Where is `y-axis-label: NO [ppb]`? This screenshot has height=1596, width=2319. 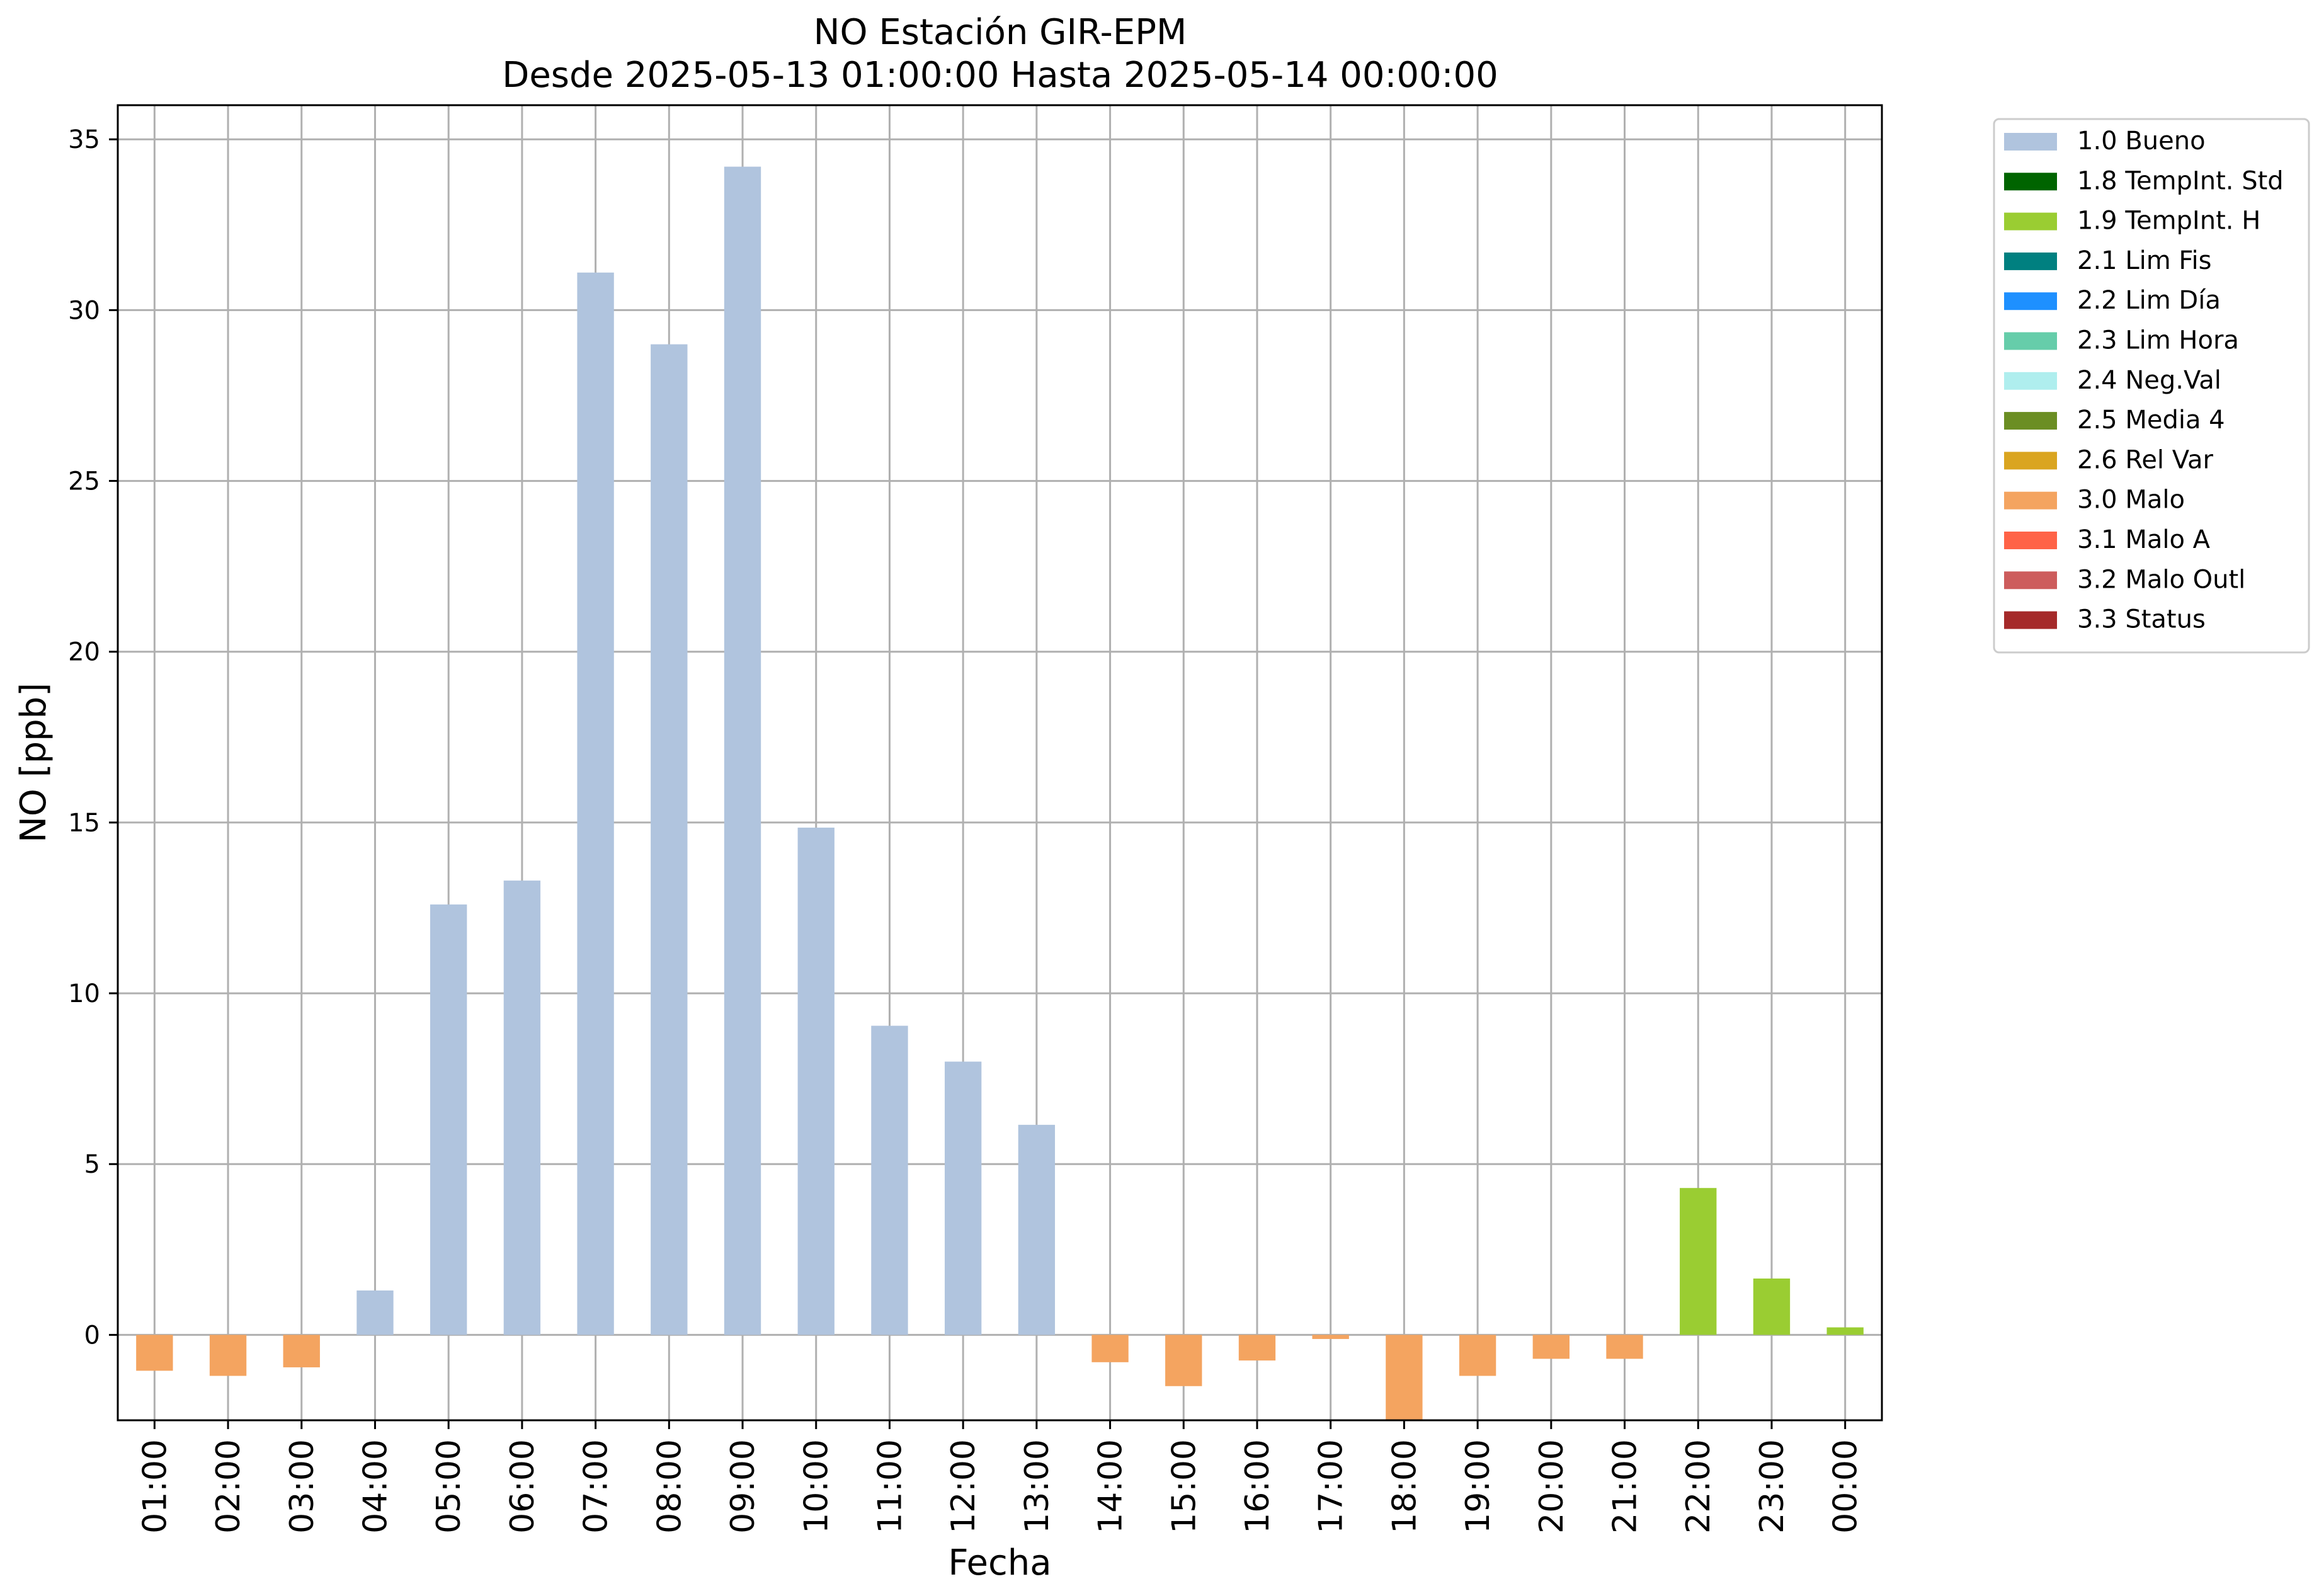 y-axis-label: NO [ppb] is located at coordinates (33, 763).